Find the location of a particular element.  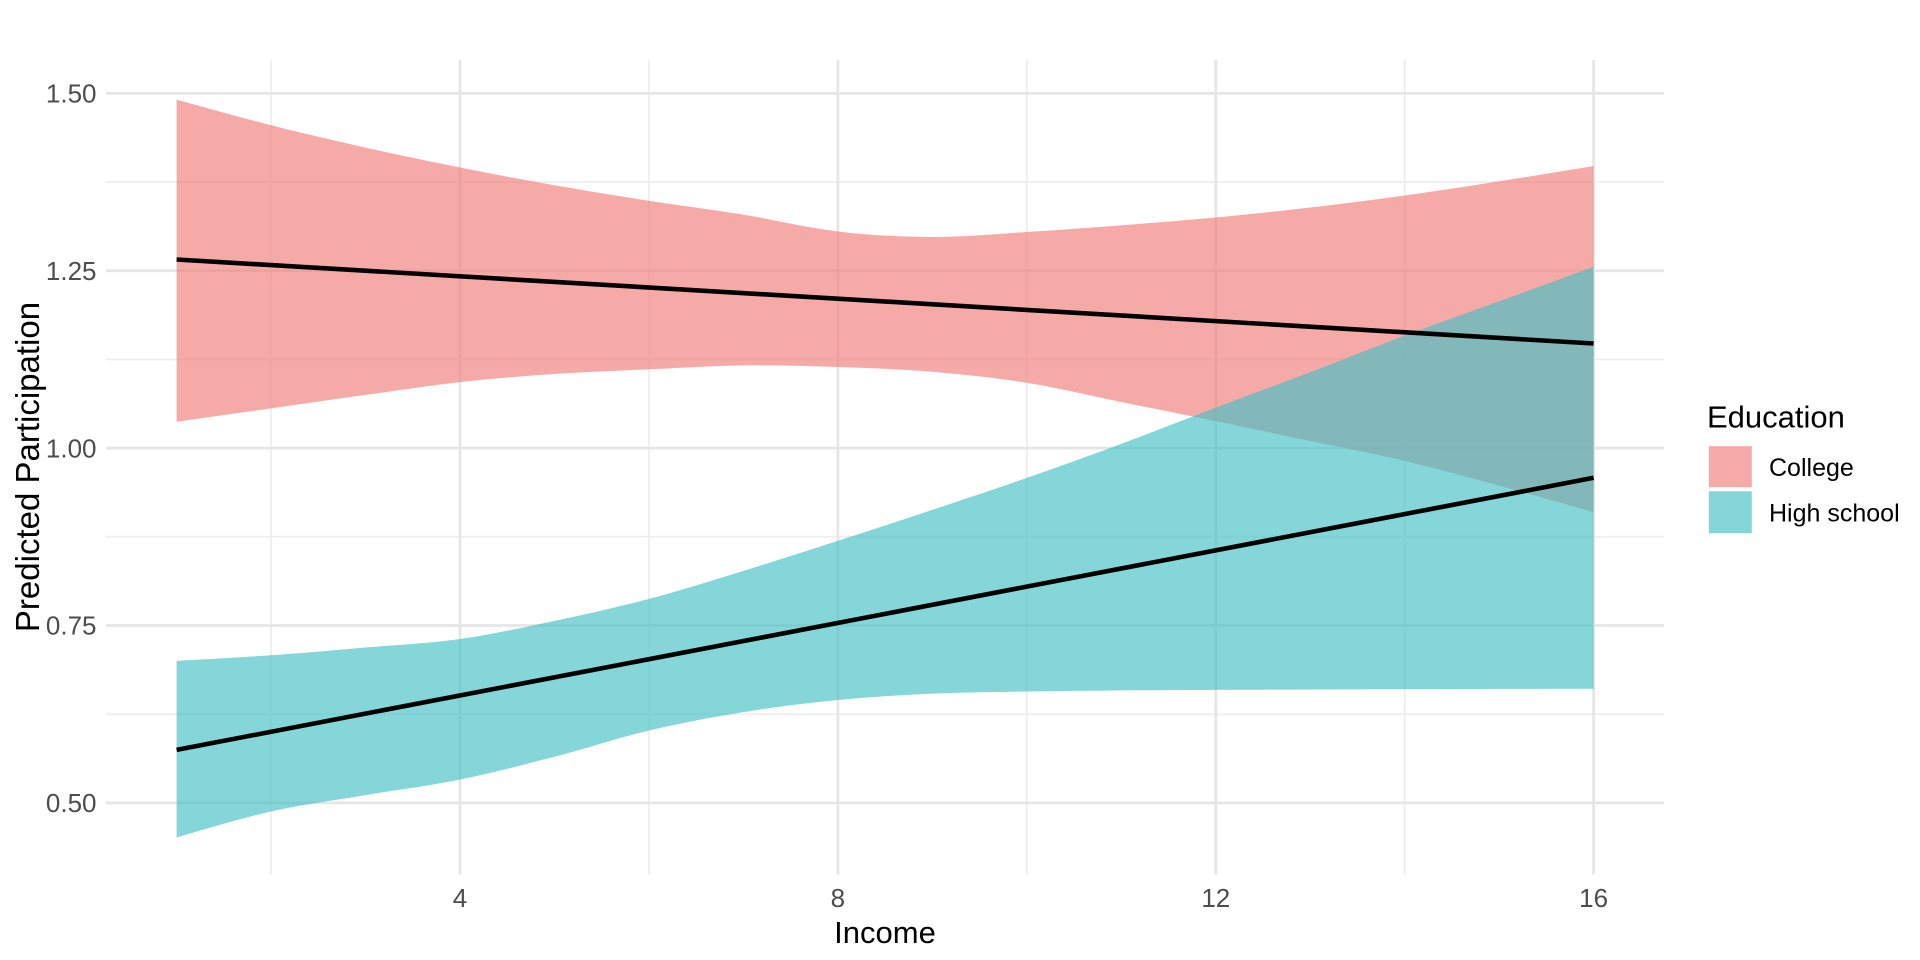

svg-text: 0.50 is located at coordinates (71, 803).